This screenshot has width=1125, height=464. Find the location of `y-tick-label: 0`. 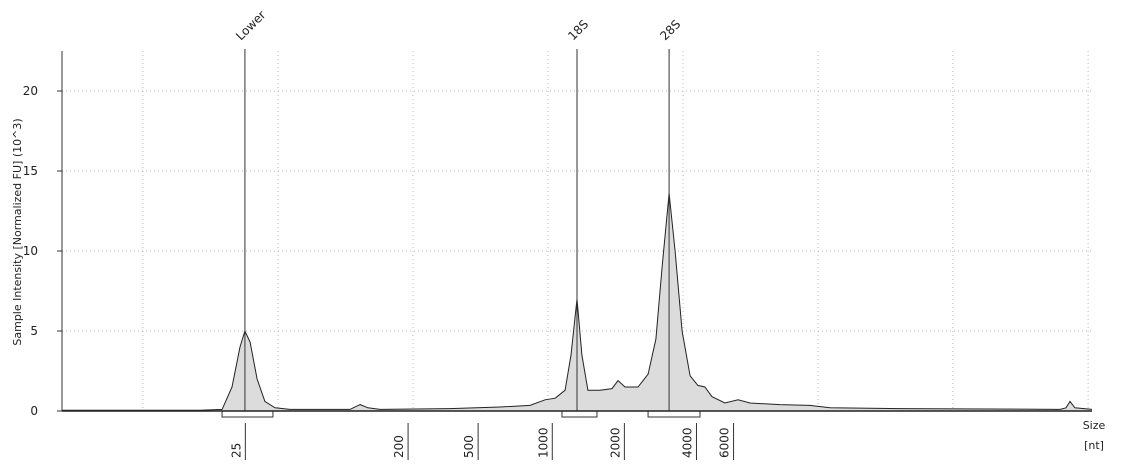

y-tick-label: 0 is located at coordinates (34, 411).